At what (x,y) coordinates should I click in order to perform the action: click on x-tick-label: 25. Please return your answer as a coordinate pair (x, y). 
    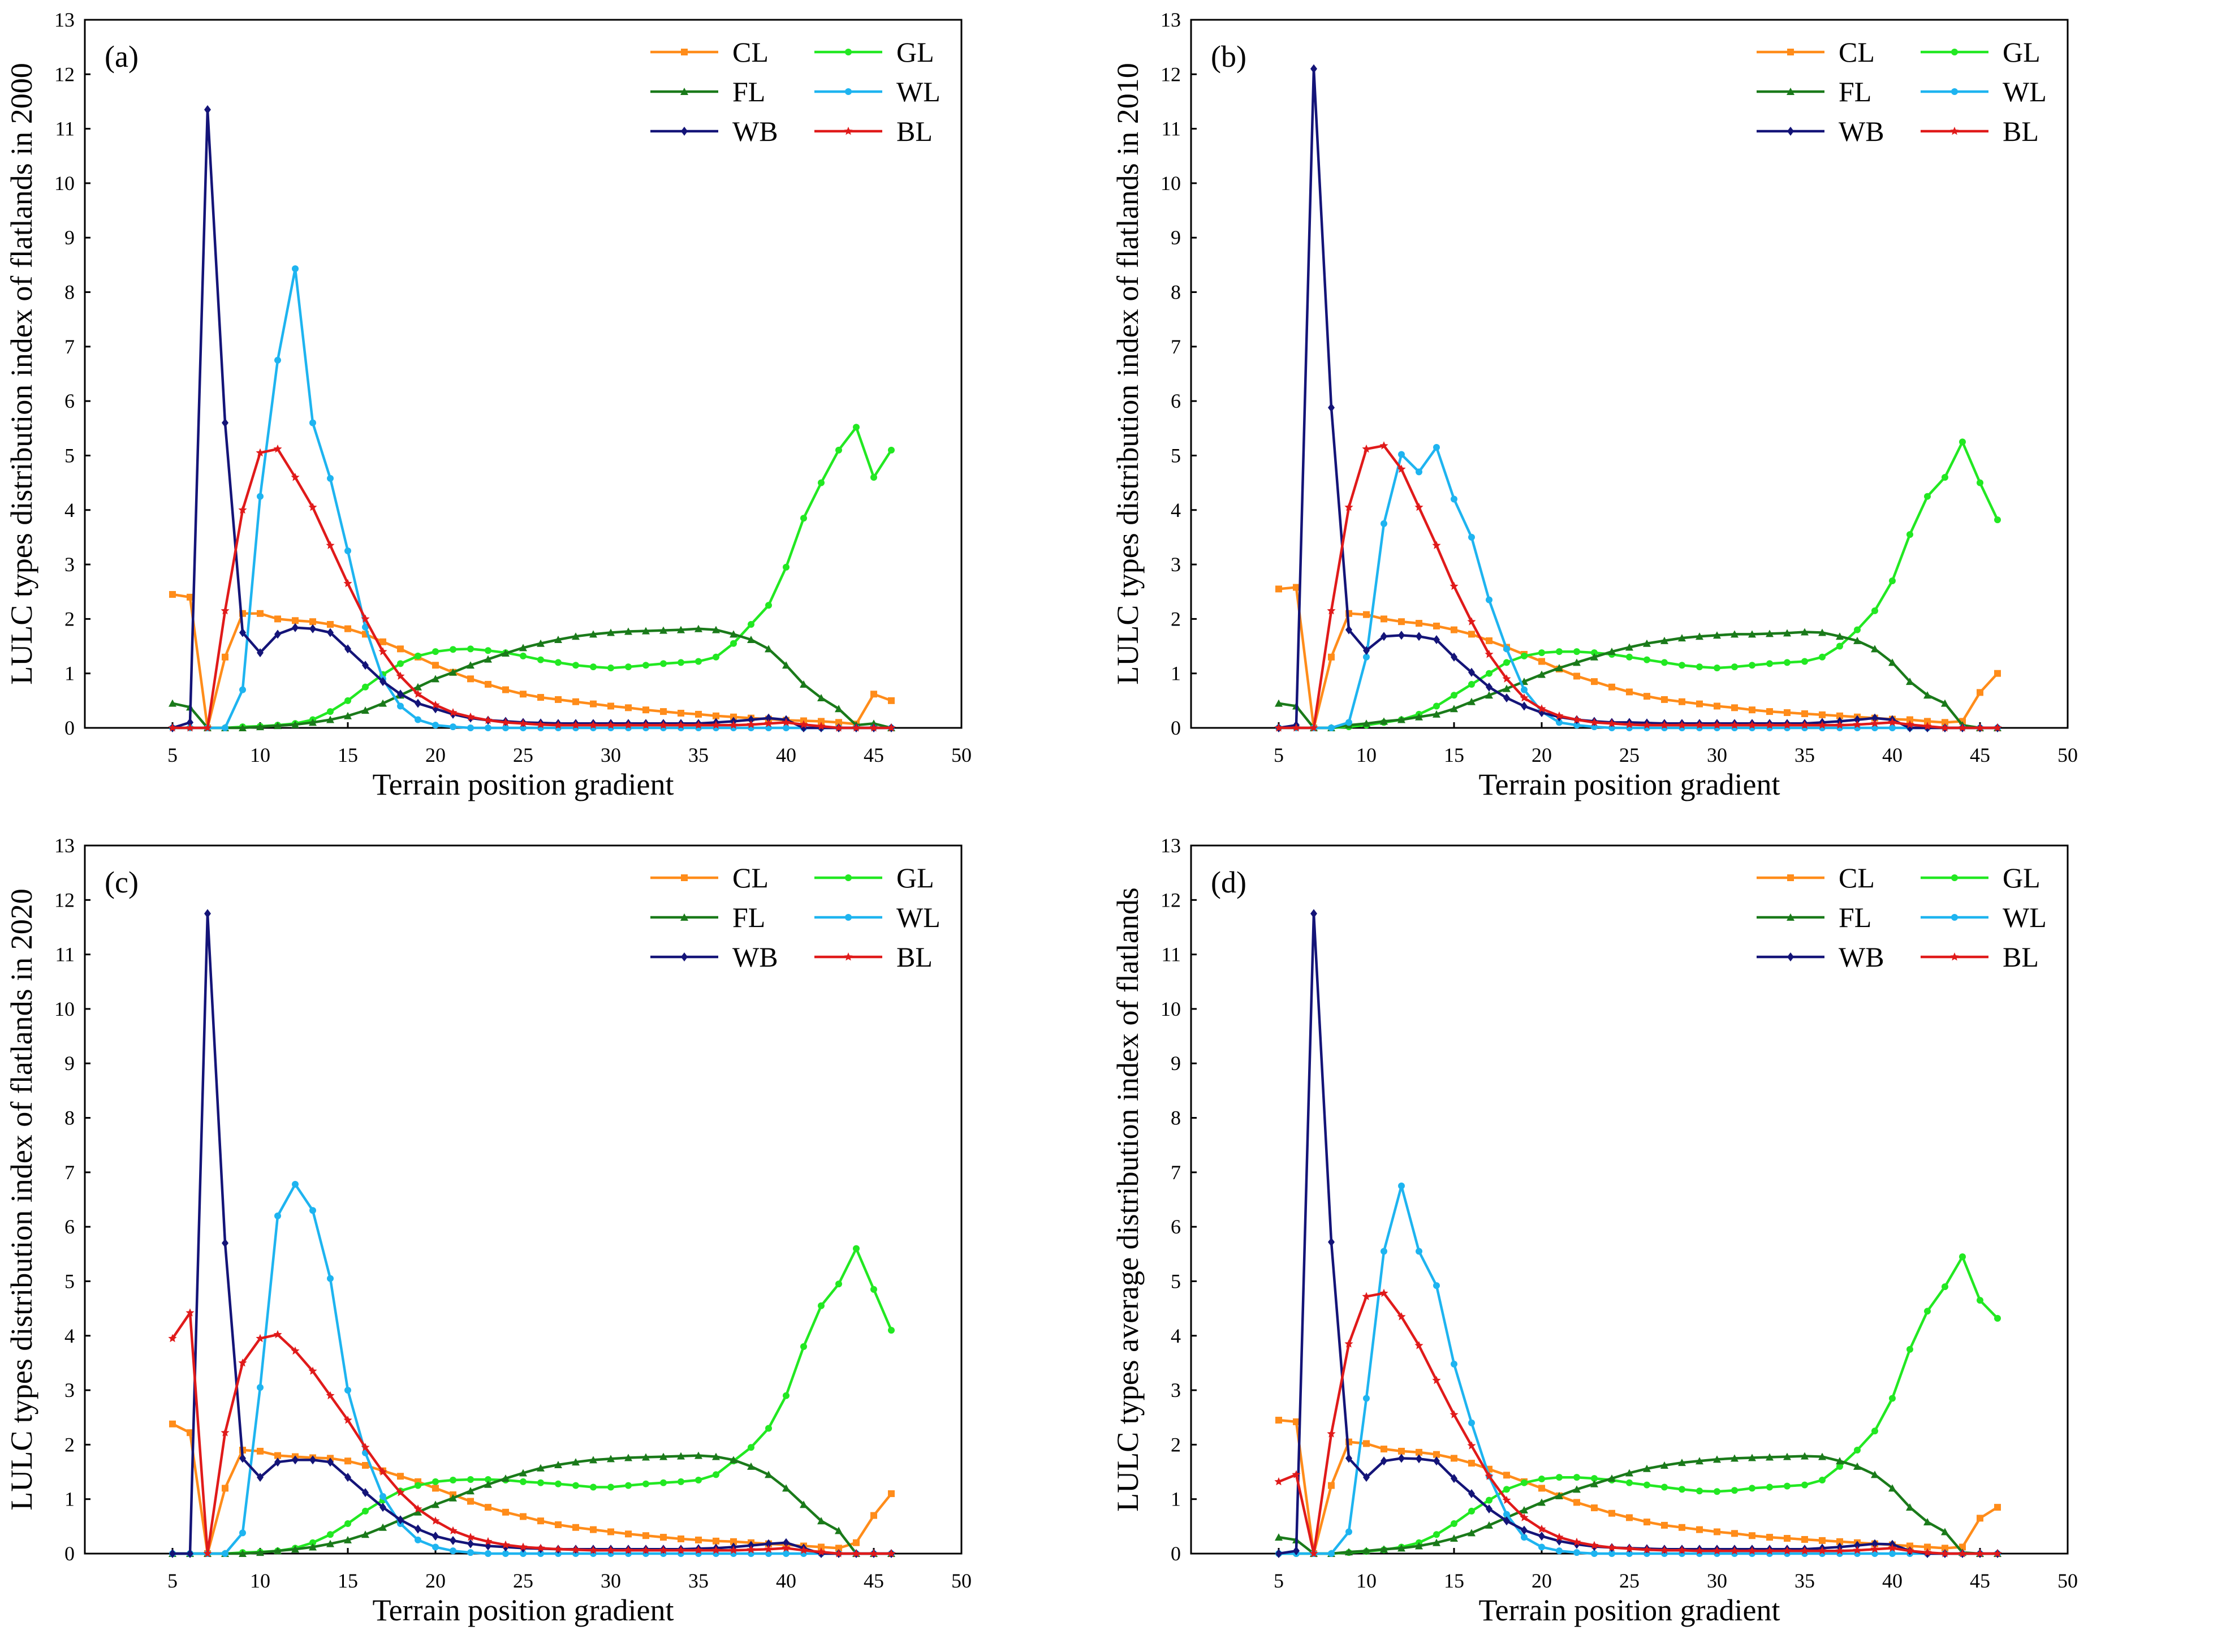
    Looking at the image, I should click on (523, 755).